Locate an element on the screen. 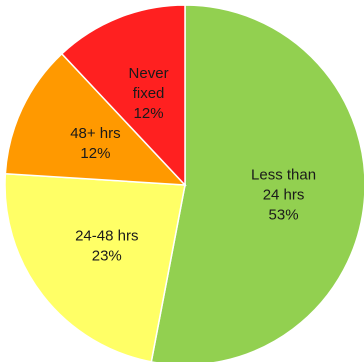 The image size is (364, 362). pie-slice-label-line: 53% is located at coordinates (284, 214).